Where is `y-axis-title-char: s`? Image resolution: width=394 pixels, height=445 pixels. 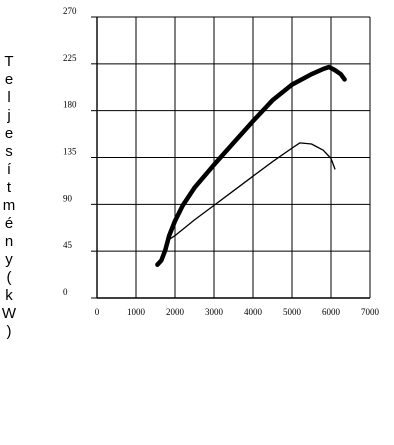
y-axis-title-char: s is located at coordinates (9, 151).